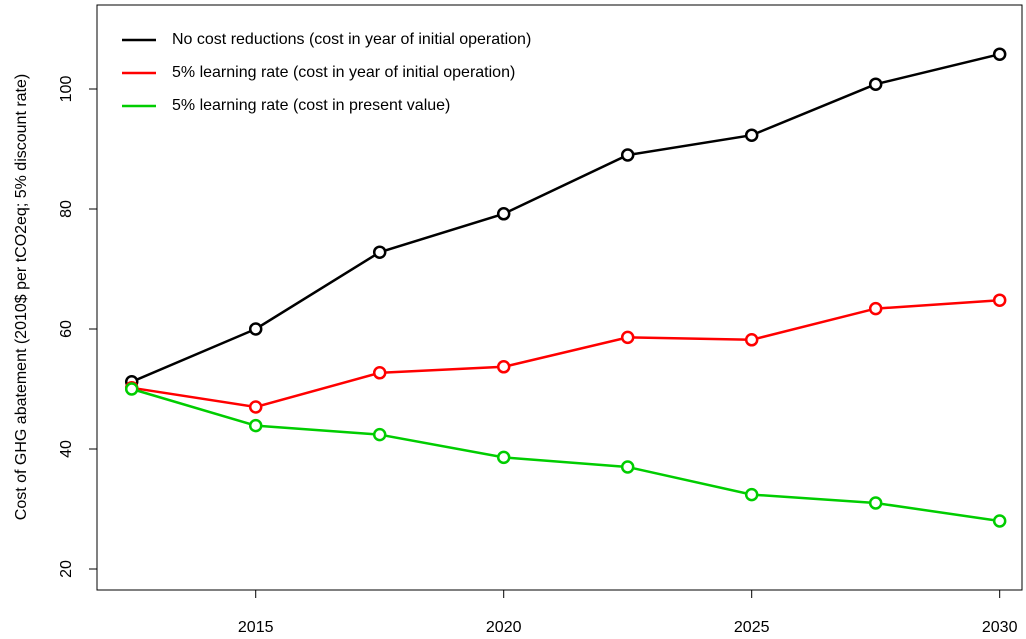  I want to click on legend-label: 5% learning rate (cost in present value), so click(311, 105).